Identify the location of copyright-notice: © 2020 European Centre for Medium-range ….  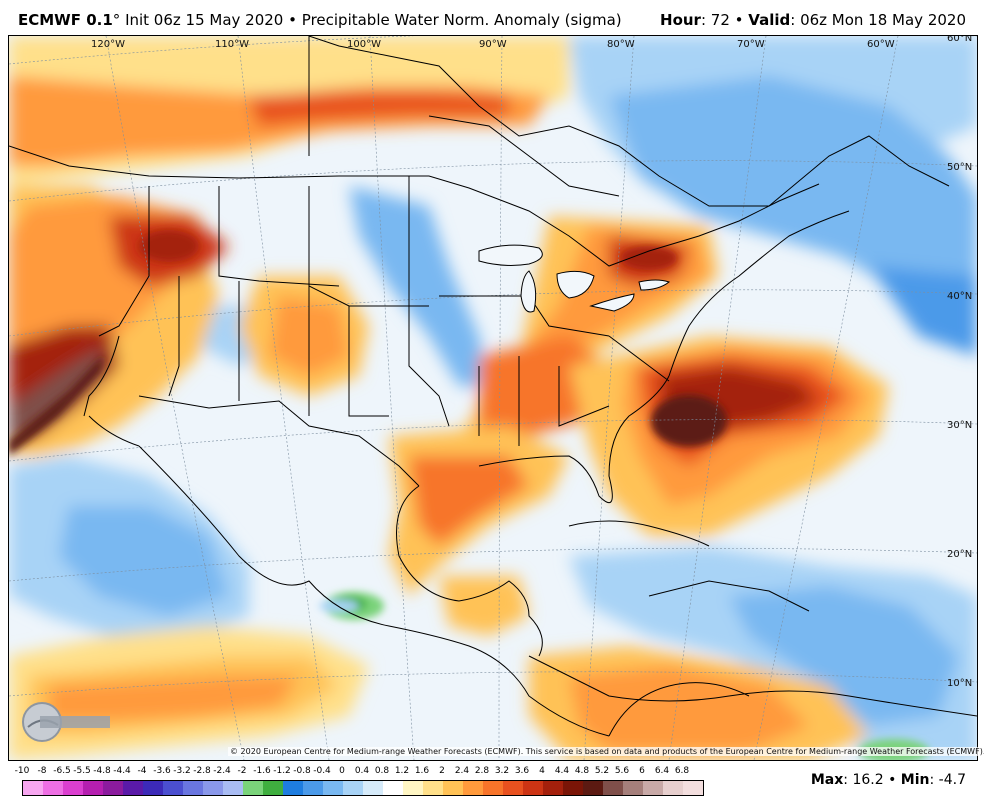
(606, 751).